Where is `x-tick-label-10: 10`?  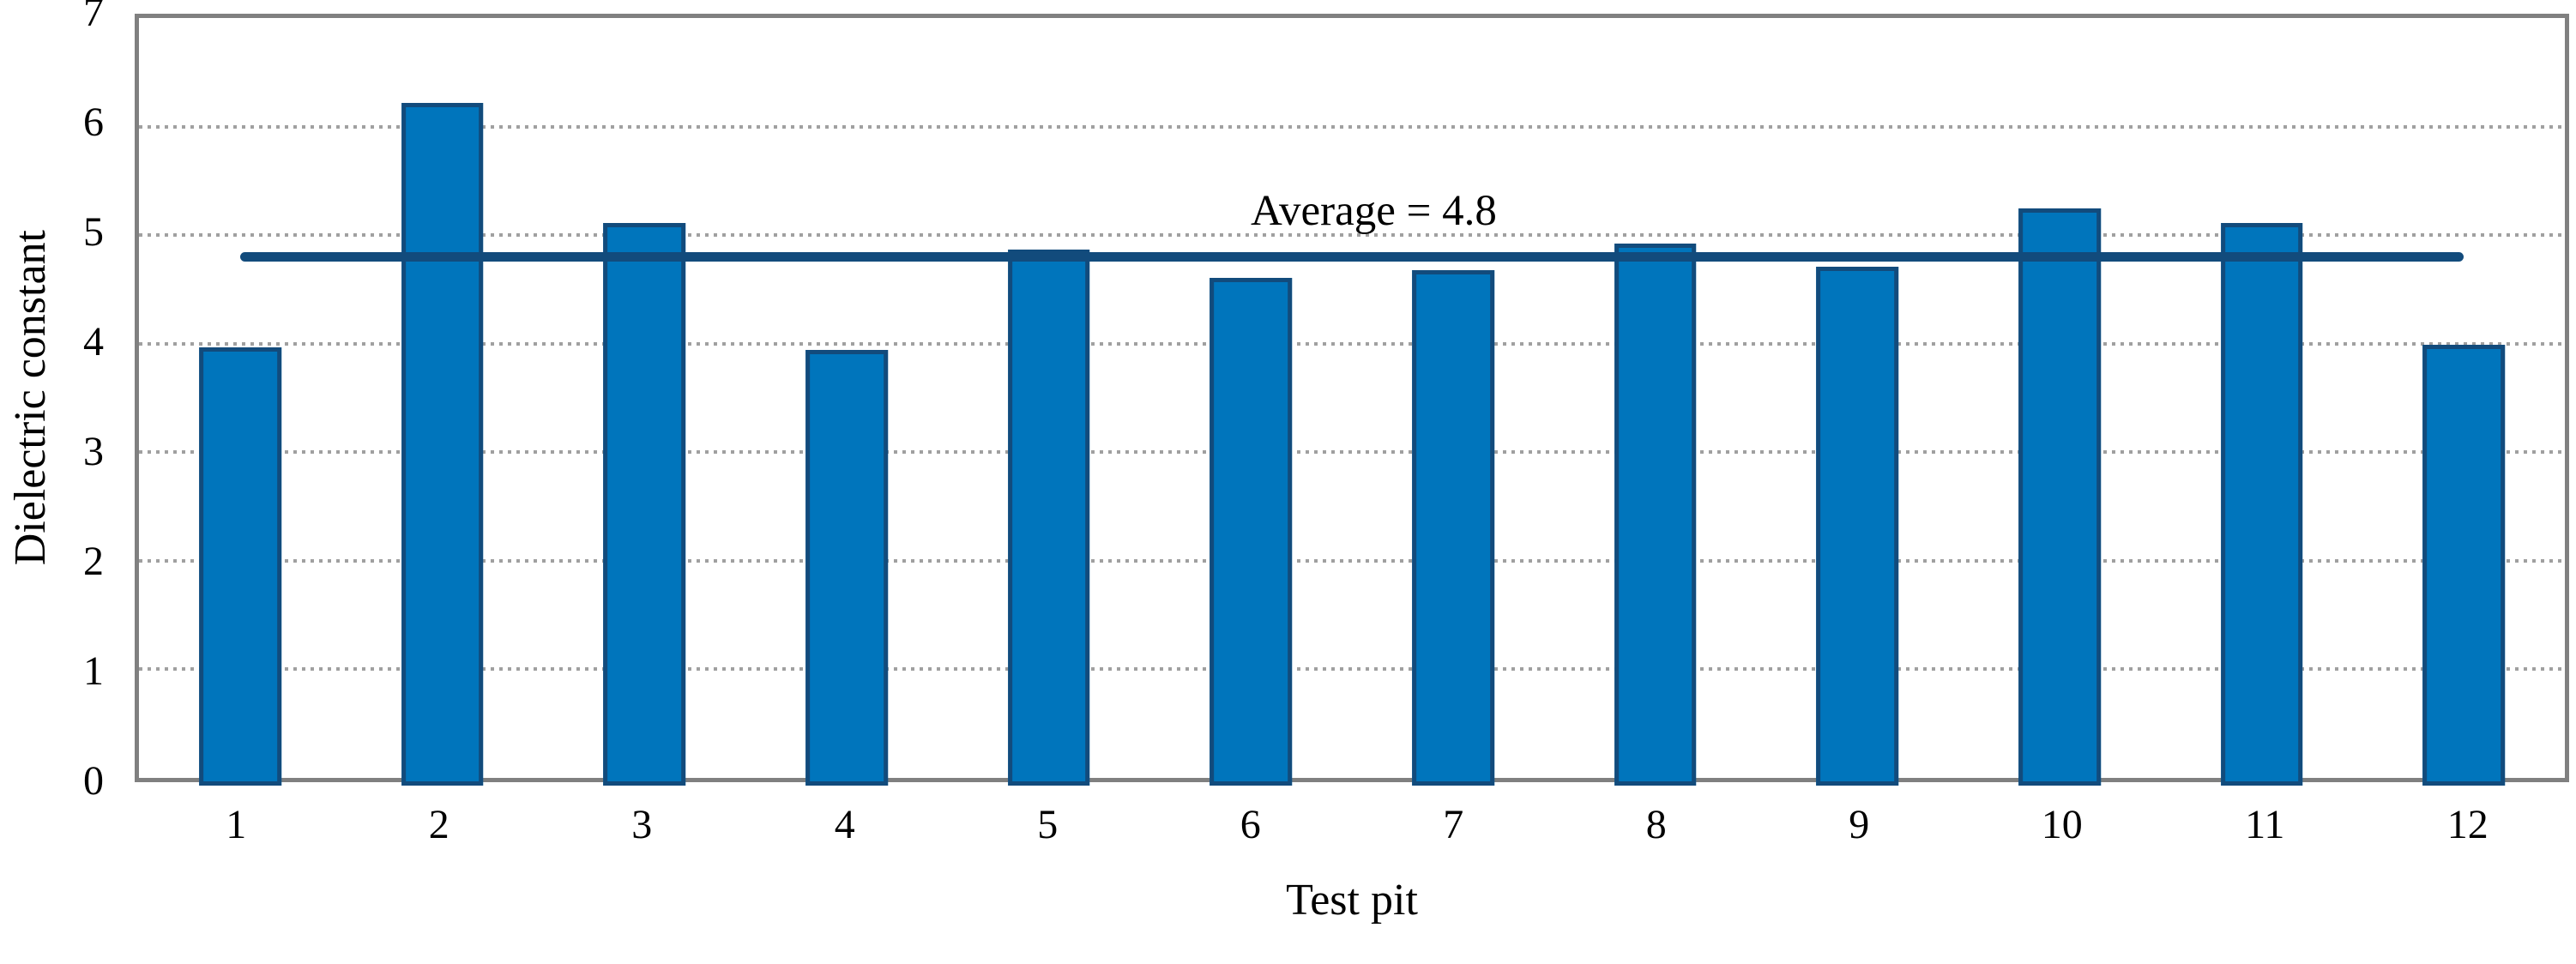
x-tick-label-10: 10 is located at coordinates (2062, 824).